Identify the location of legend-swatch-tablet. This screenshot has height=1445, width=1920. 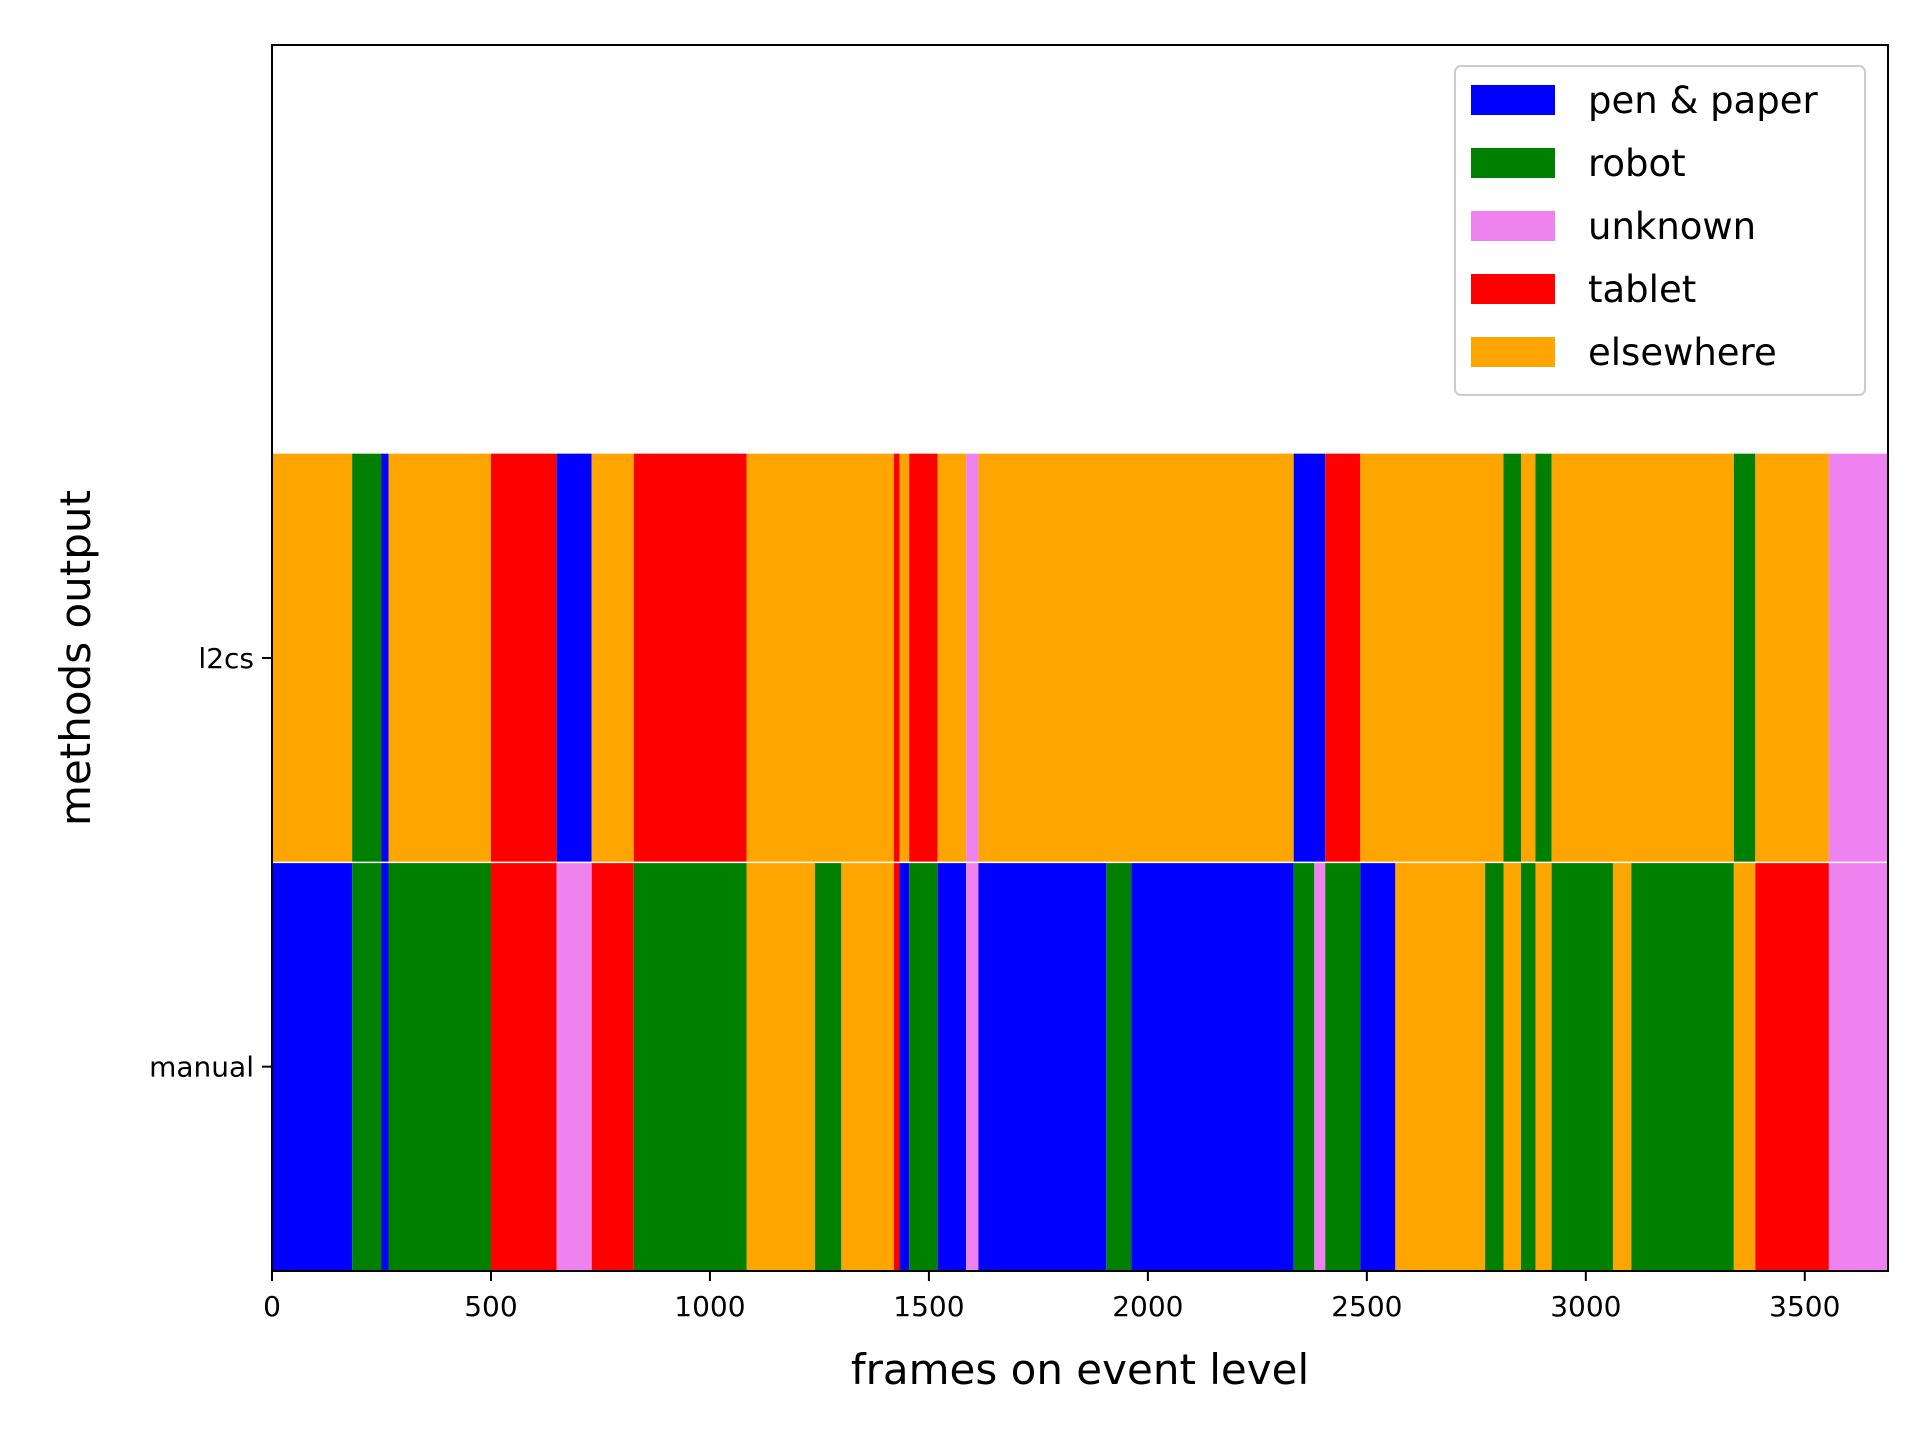
(1513, 289).